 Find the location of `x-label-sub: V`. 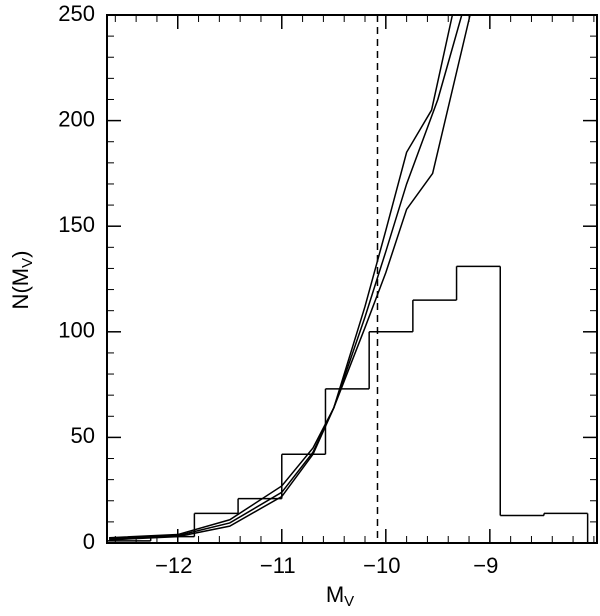

x-label-sub: V is located at coordinates (349, 601).